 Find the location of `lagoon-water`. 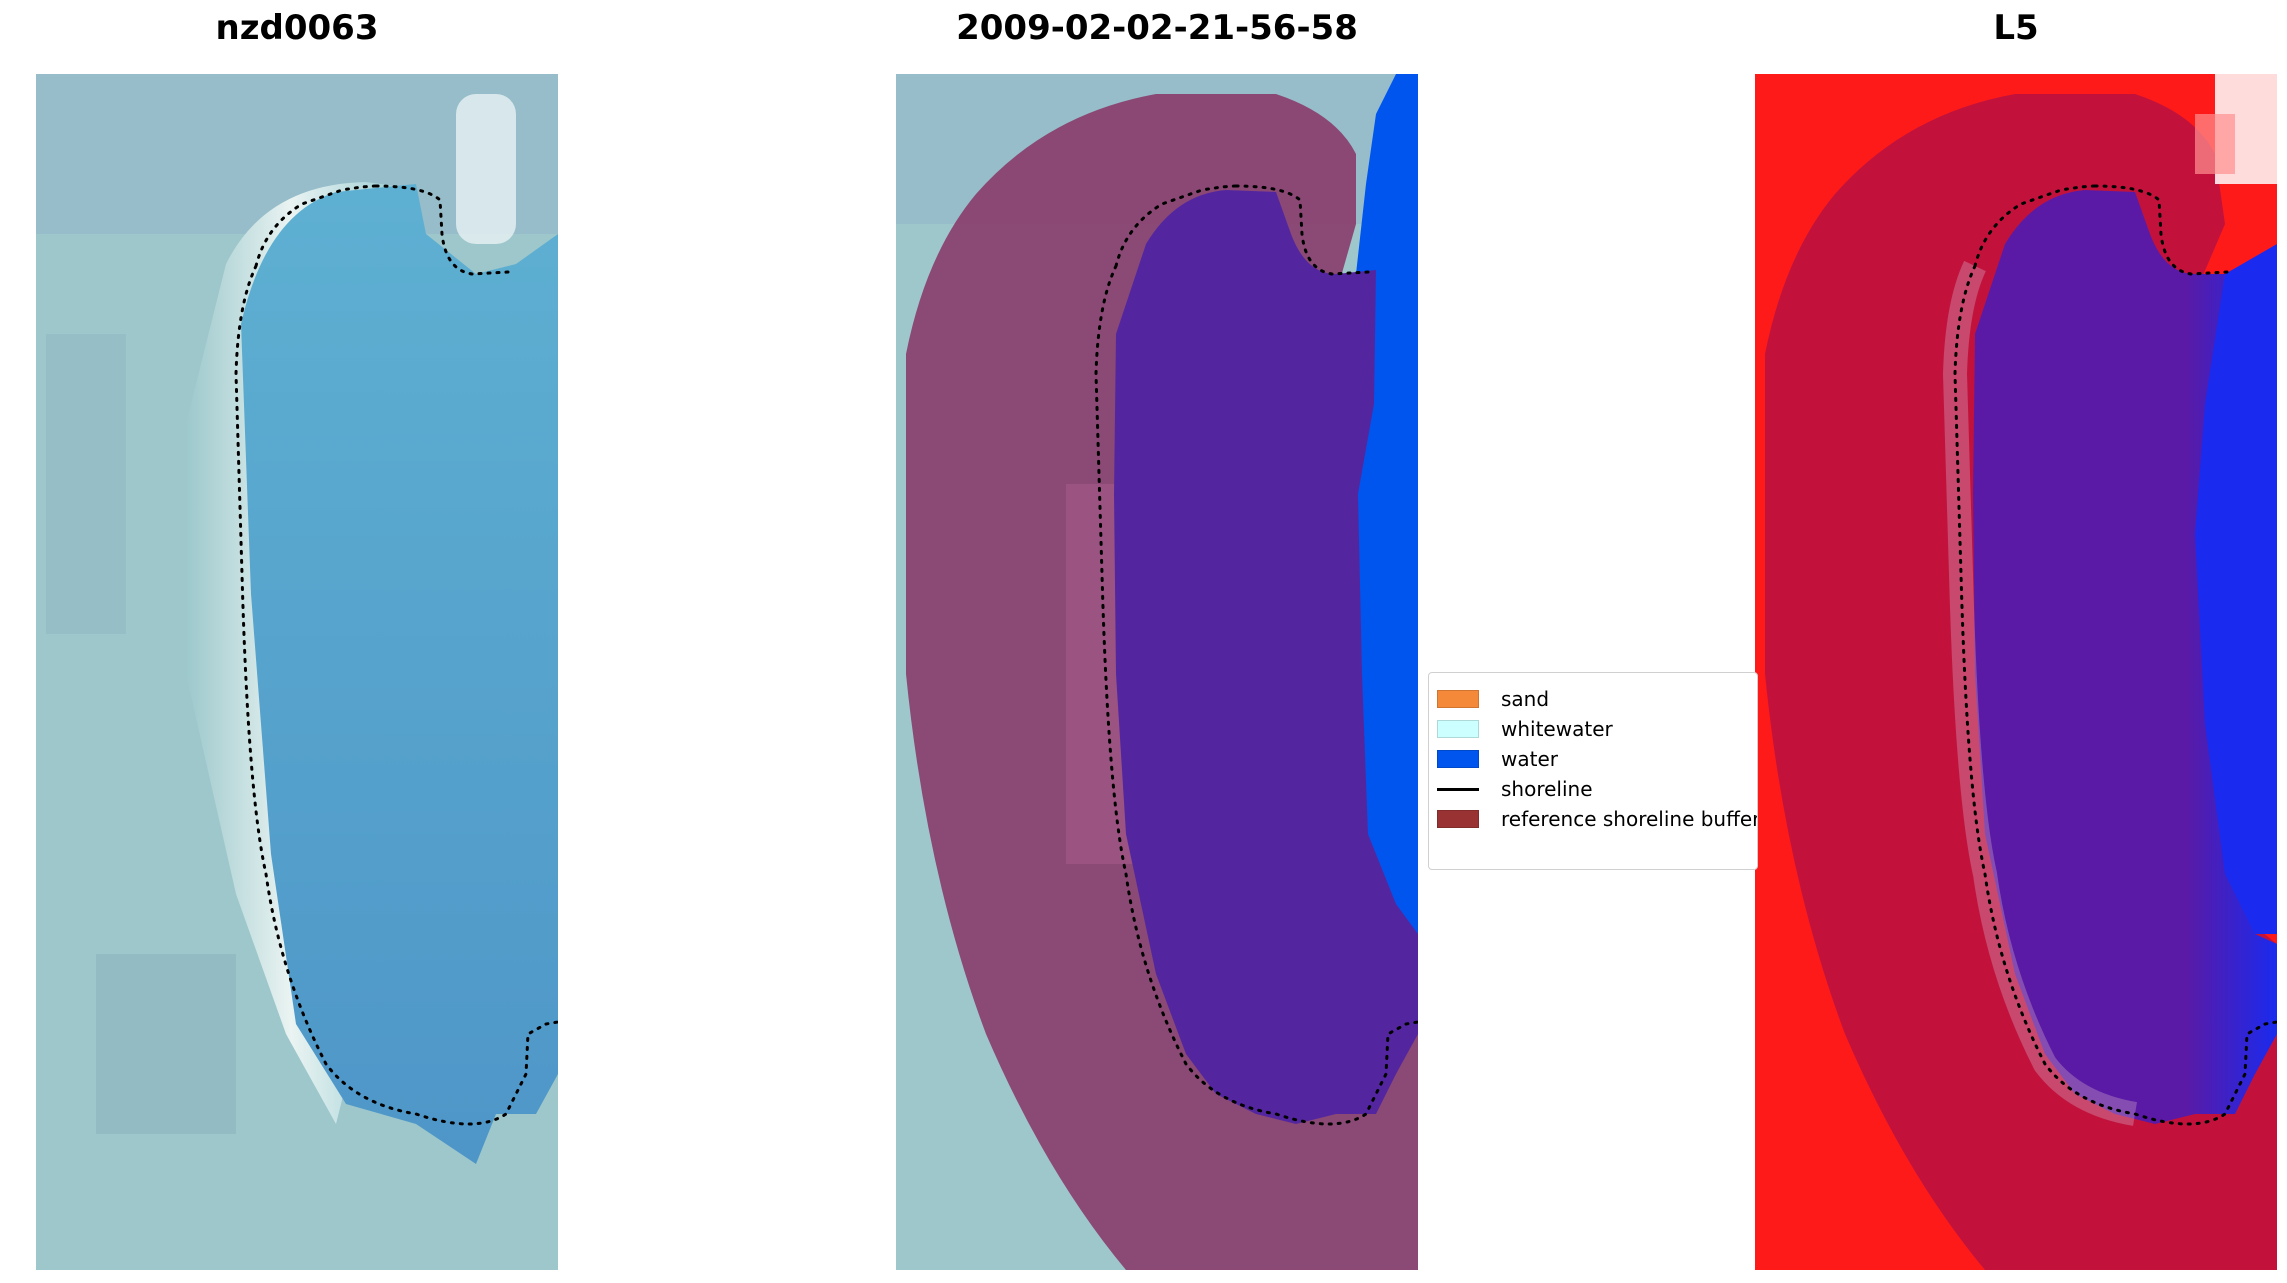

lagoon-water is located at coordinates (399, 674).